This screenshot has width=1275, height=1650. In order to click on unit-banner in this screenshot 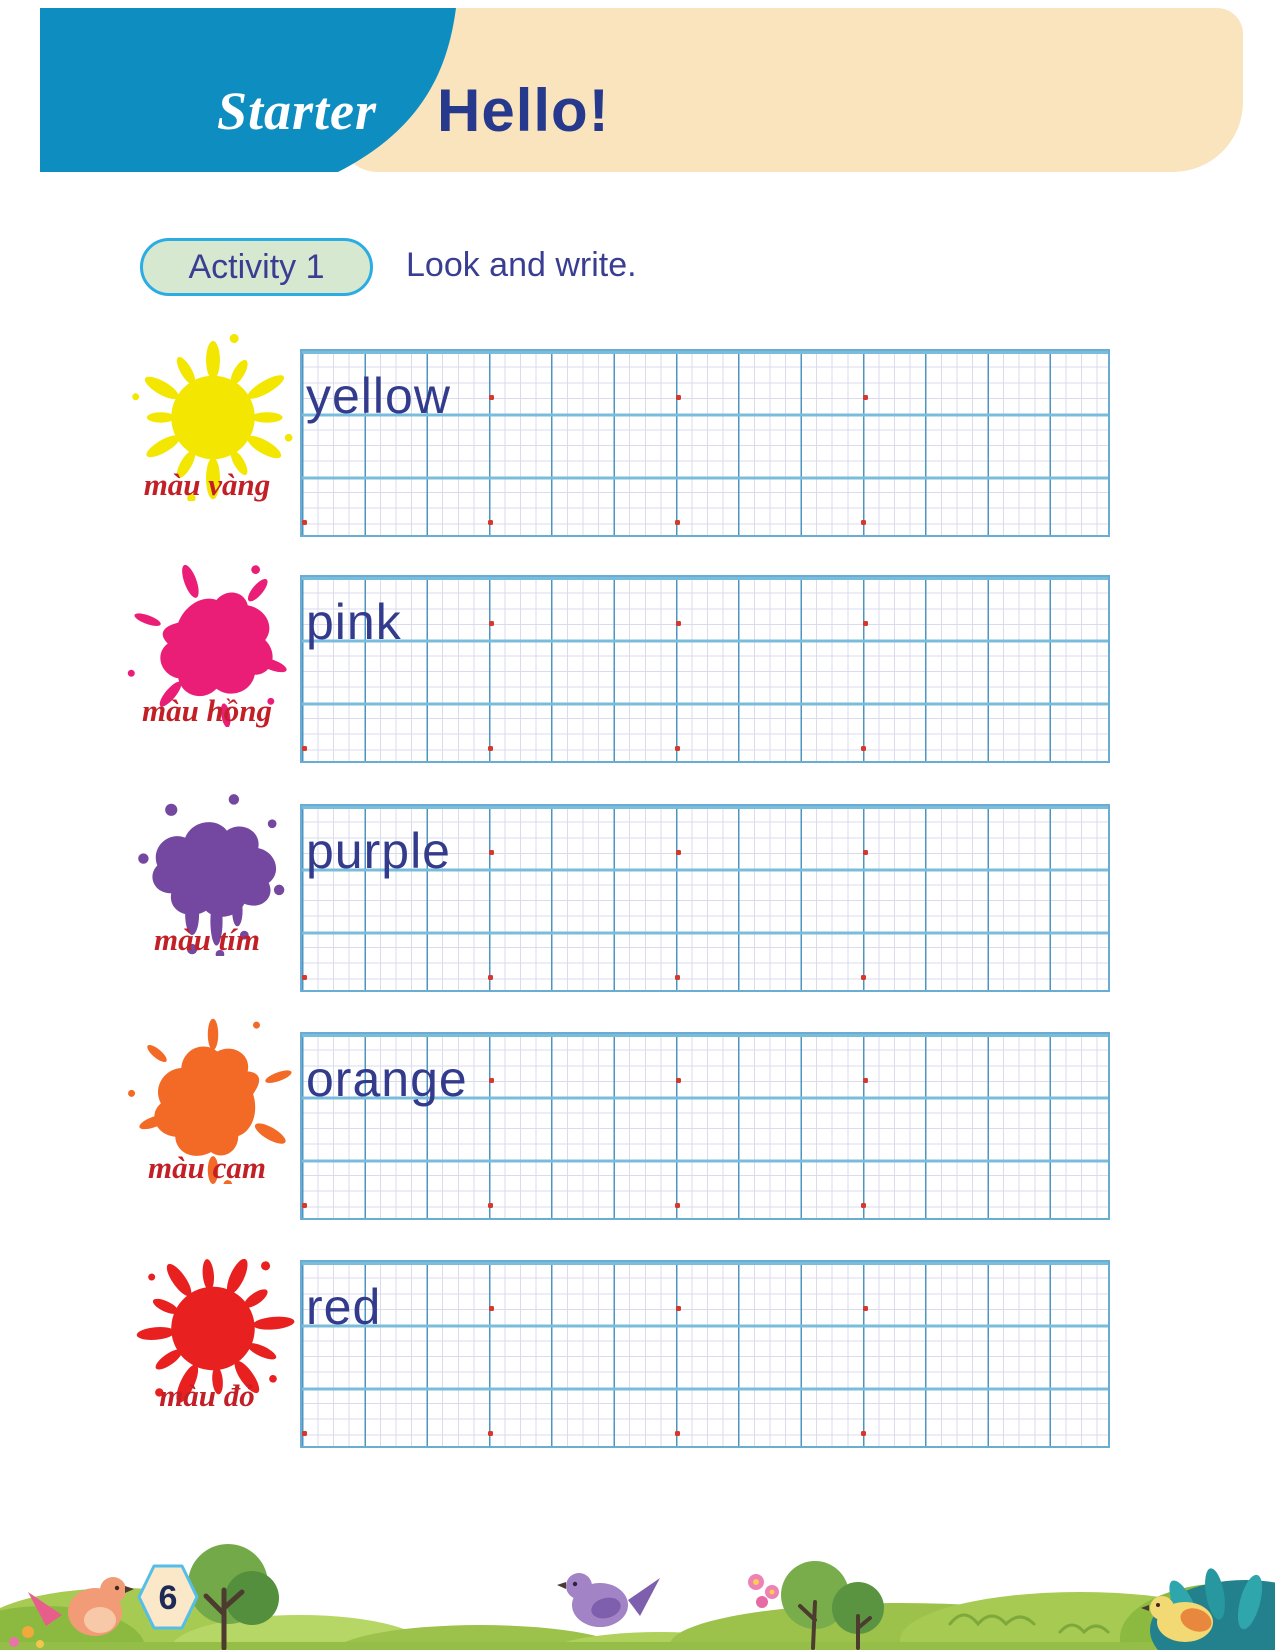, I will do `click(248, 90)`.